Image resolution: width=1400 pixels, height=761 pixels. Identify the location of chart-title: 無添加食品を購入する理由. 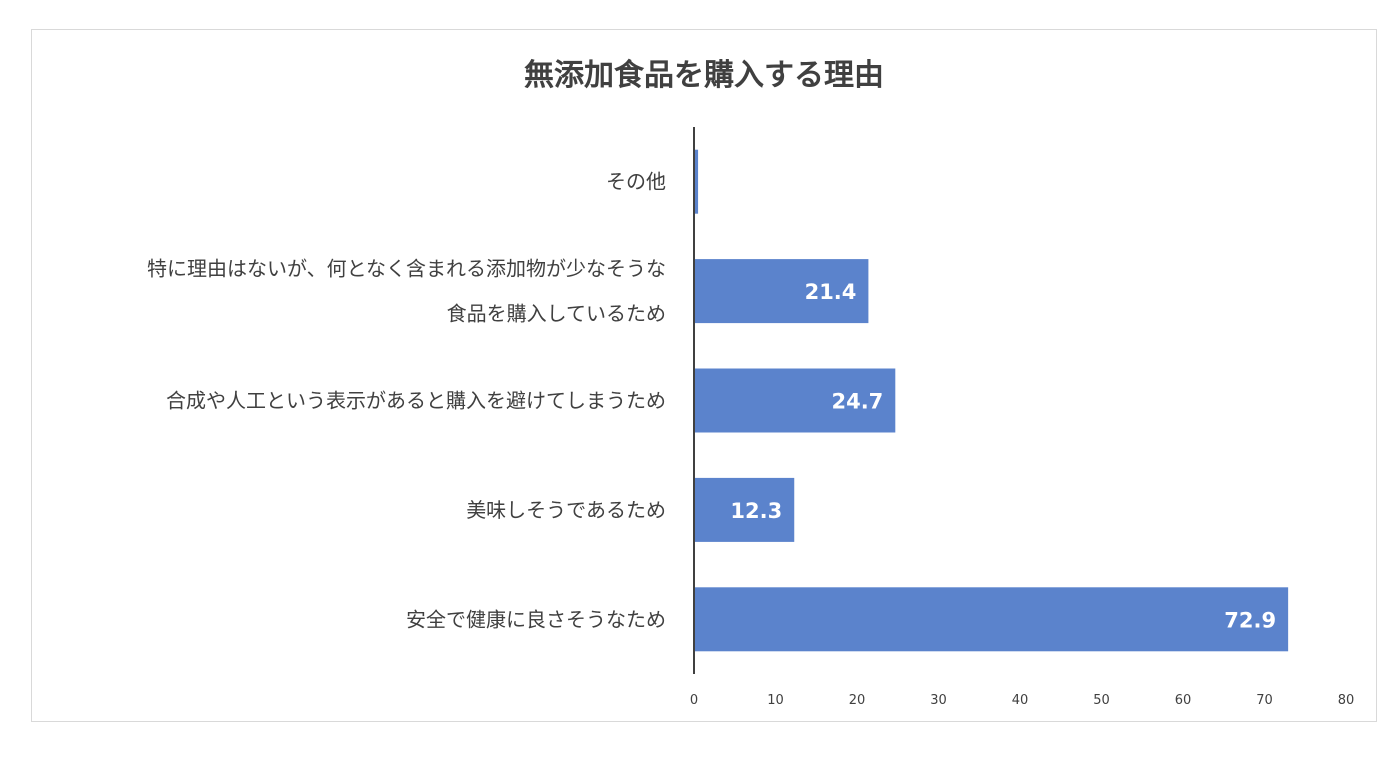
(704, 75).